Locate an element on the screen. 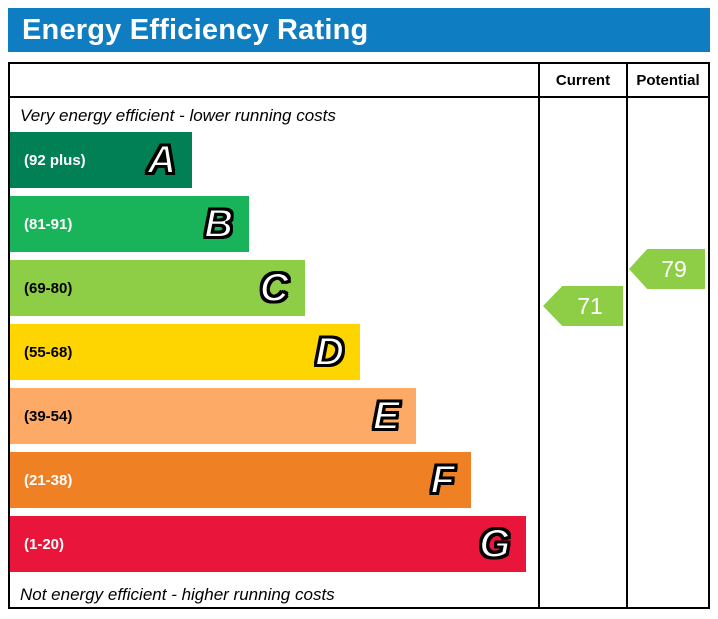 The width and height of the screenshot is (718, 619). band-letter: F is located at coordinates (442, 480).